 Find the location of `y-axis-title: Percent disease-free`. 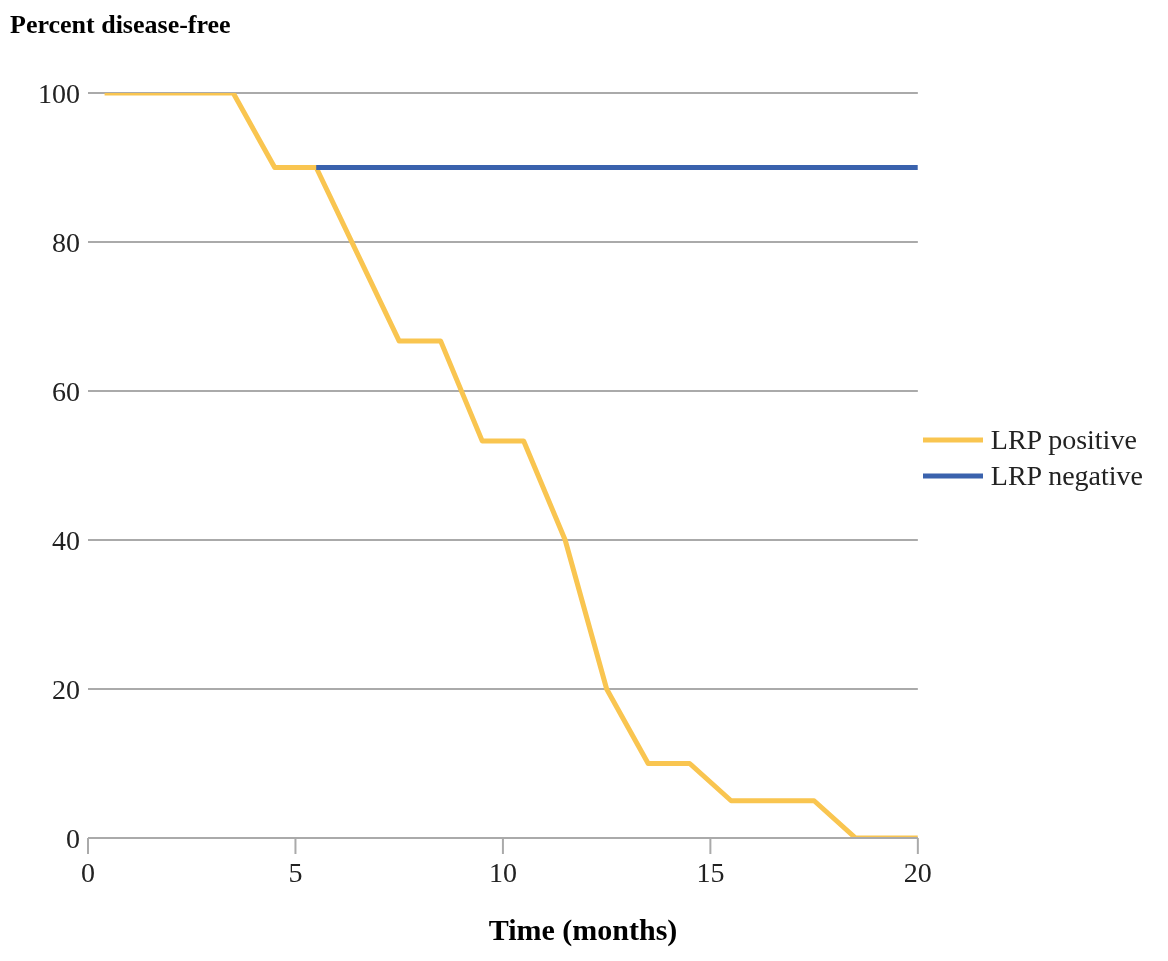

y-axis-title: Percent disease-free is located at coordinates (121, 25).